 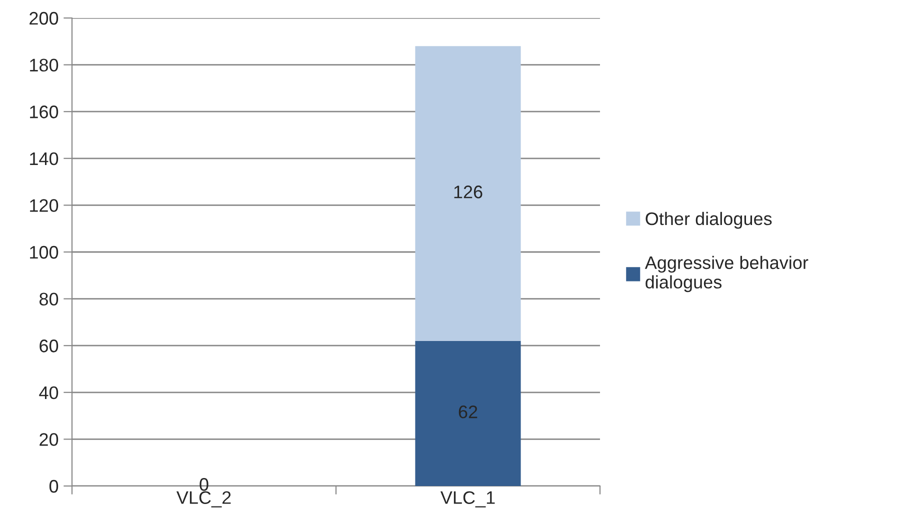 What do you see at coordinates (44, 205) in the screenshot?
I see `y-tick-label: 120` at bounding box center [44, 205].